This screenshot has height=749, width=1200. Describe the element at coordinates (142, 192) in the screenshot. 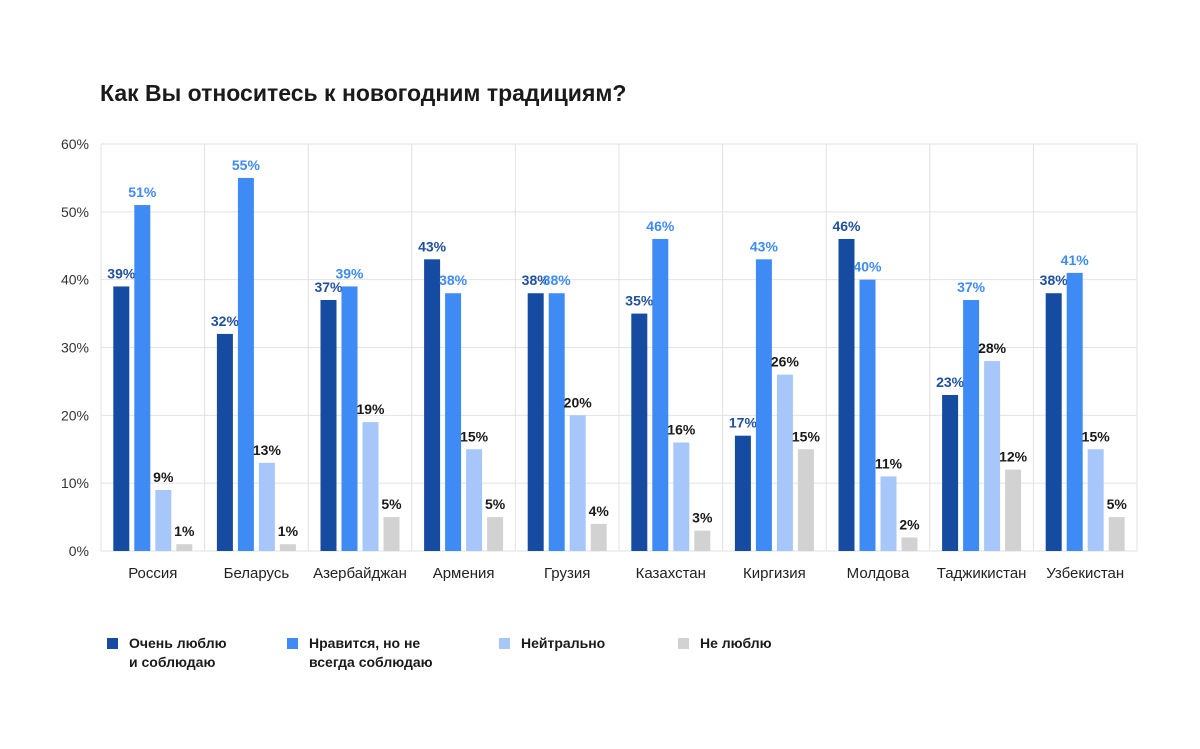

I see `data-label: 51%` at that location.